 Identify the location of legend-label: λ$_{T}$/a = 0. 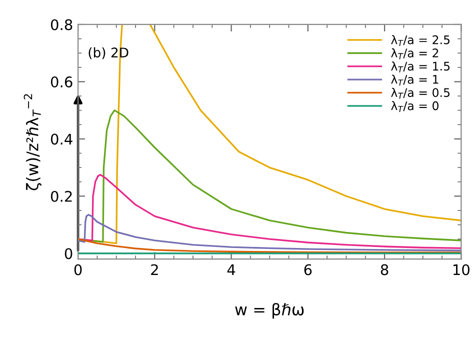
(414, 106).